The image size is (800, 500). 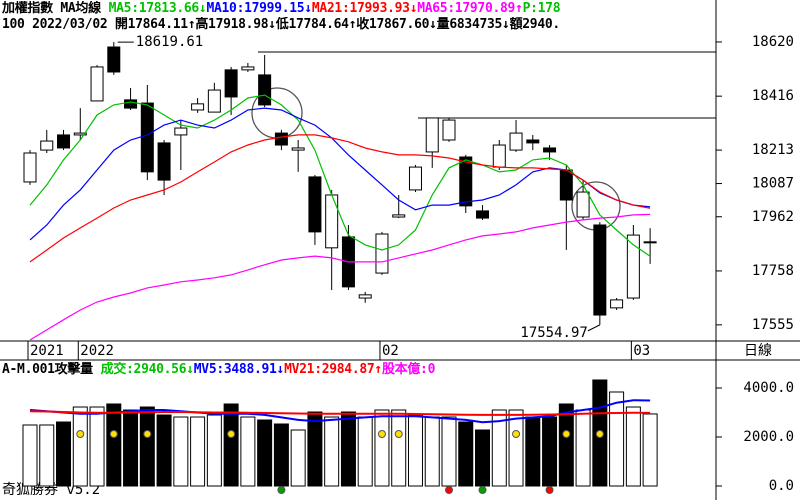 I want to click on header-text: MA21:17993.93↓, so click(x=364, y=8).